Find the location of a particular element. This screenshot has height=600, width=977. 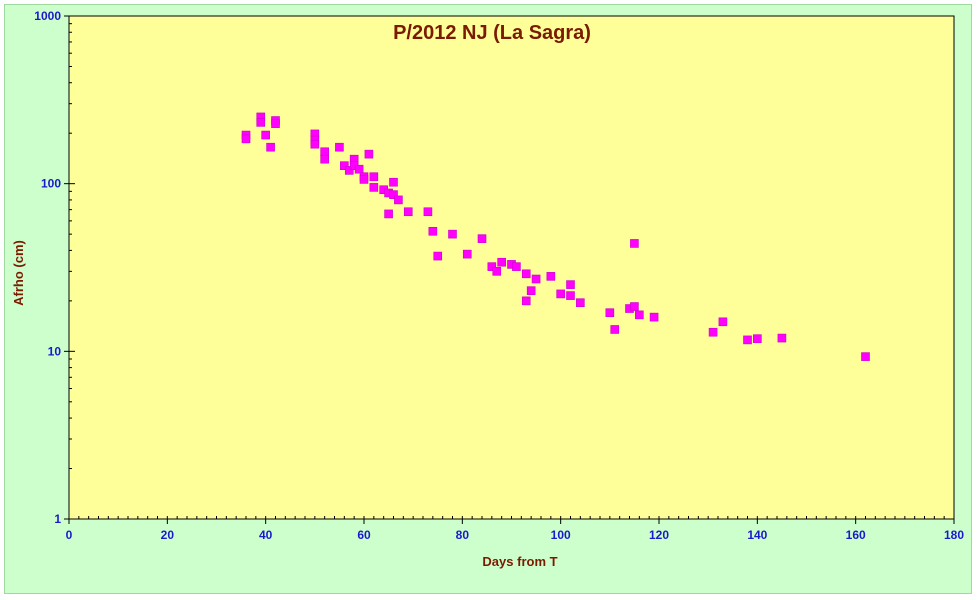

x-minor-ticks is located at coordinates (511, 517).